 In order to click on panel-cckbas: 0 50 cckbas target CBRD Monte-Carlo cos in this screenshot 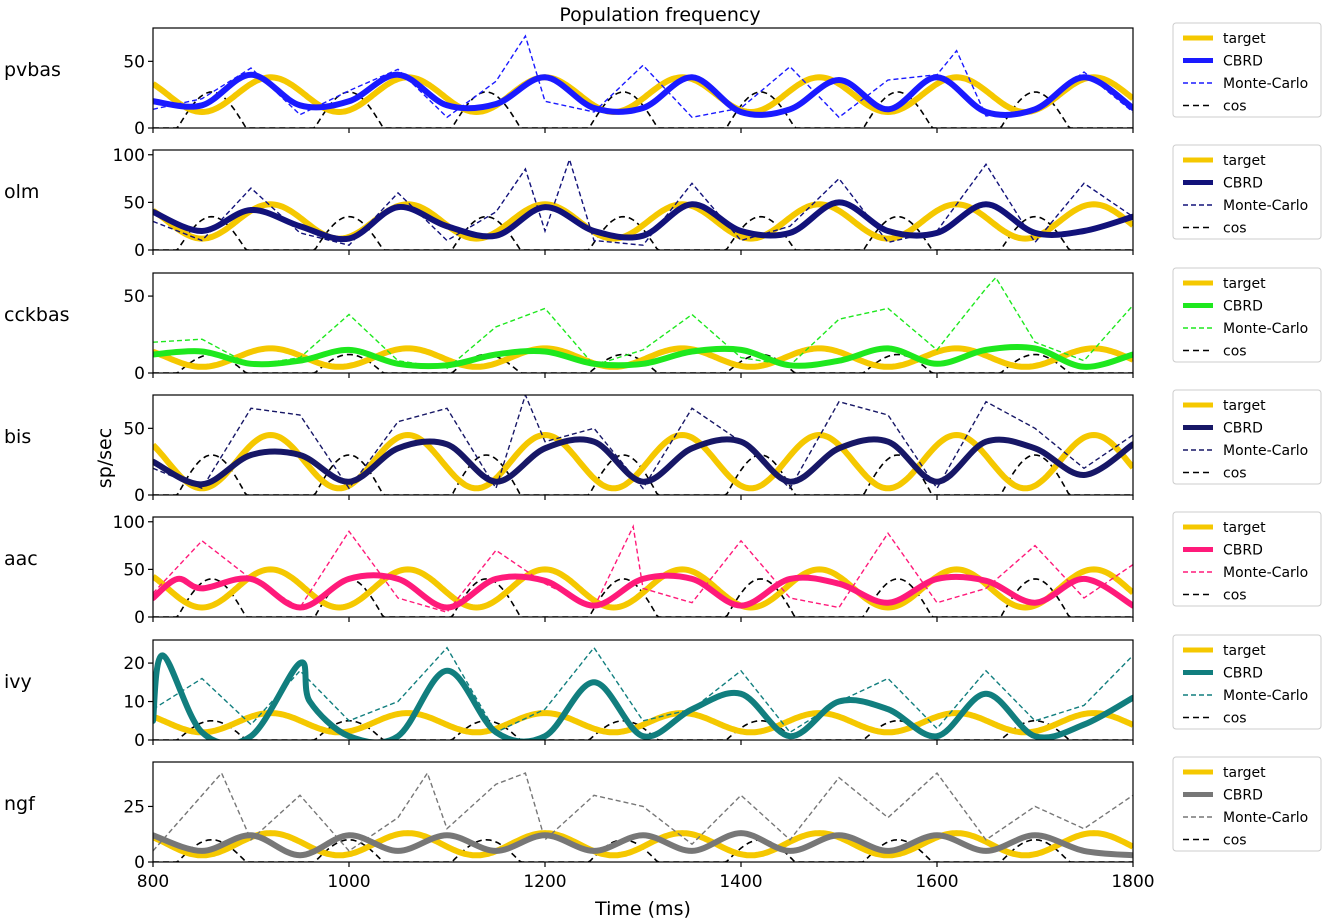, I will do `click(663, 325)`.